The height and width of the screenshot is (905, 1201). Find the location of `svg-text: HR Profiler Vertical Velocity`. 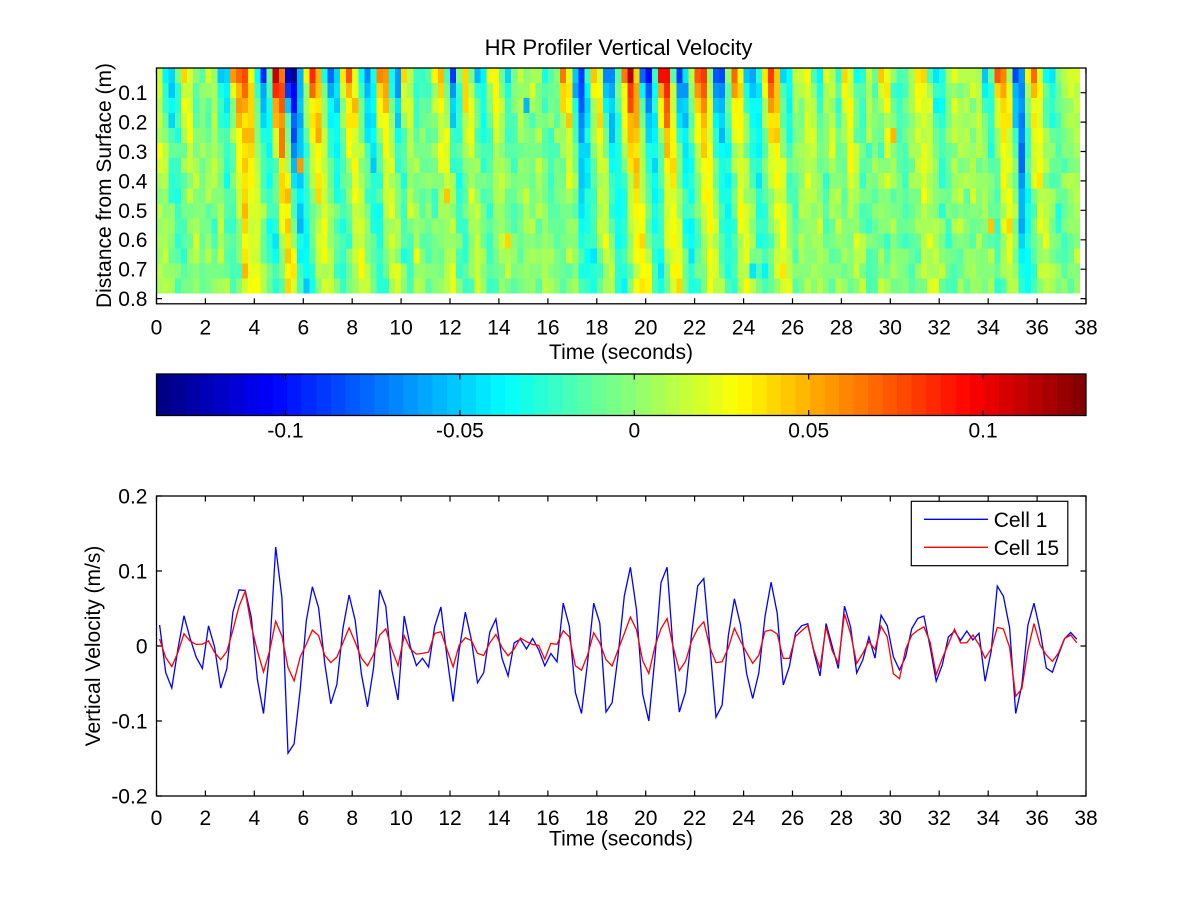

svg-text: HR Profiler Vertical Velocity is located at coordinates (619, 47).